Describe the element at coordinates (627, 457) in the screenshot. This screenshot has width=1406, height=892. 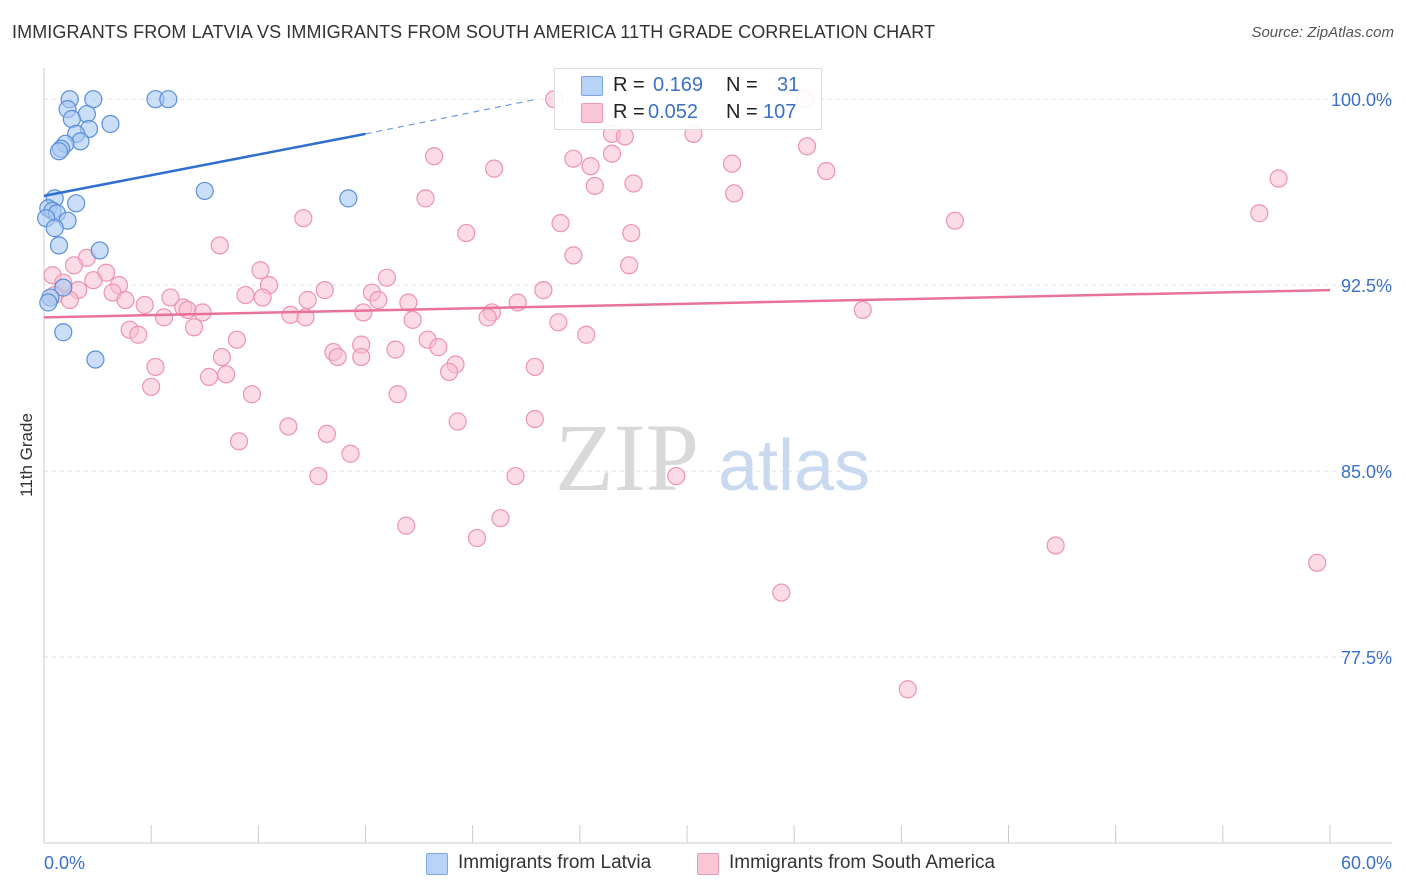
I see `watermark-zip: ZIP` at that location.